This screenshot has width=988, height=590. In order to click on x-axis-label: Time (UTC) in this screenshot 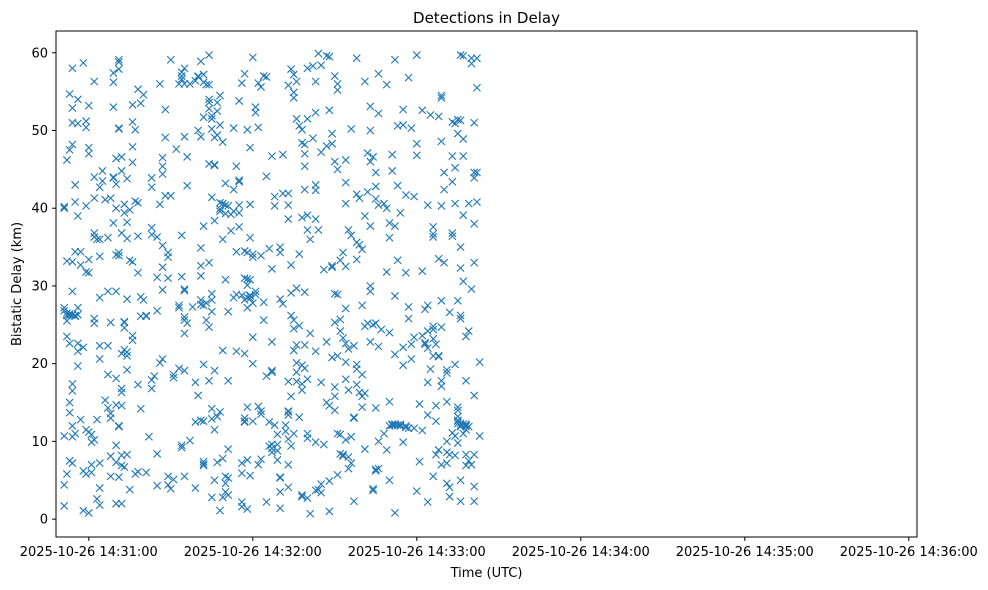, I will do `click(486, 573)`.